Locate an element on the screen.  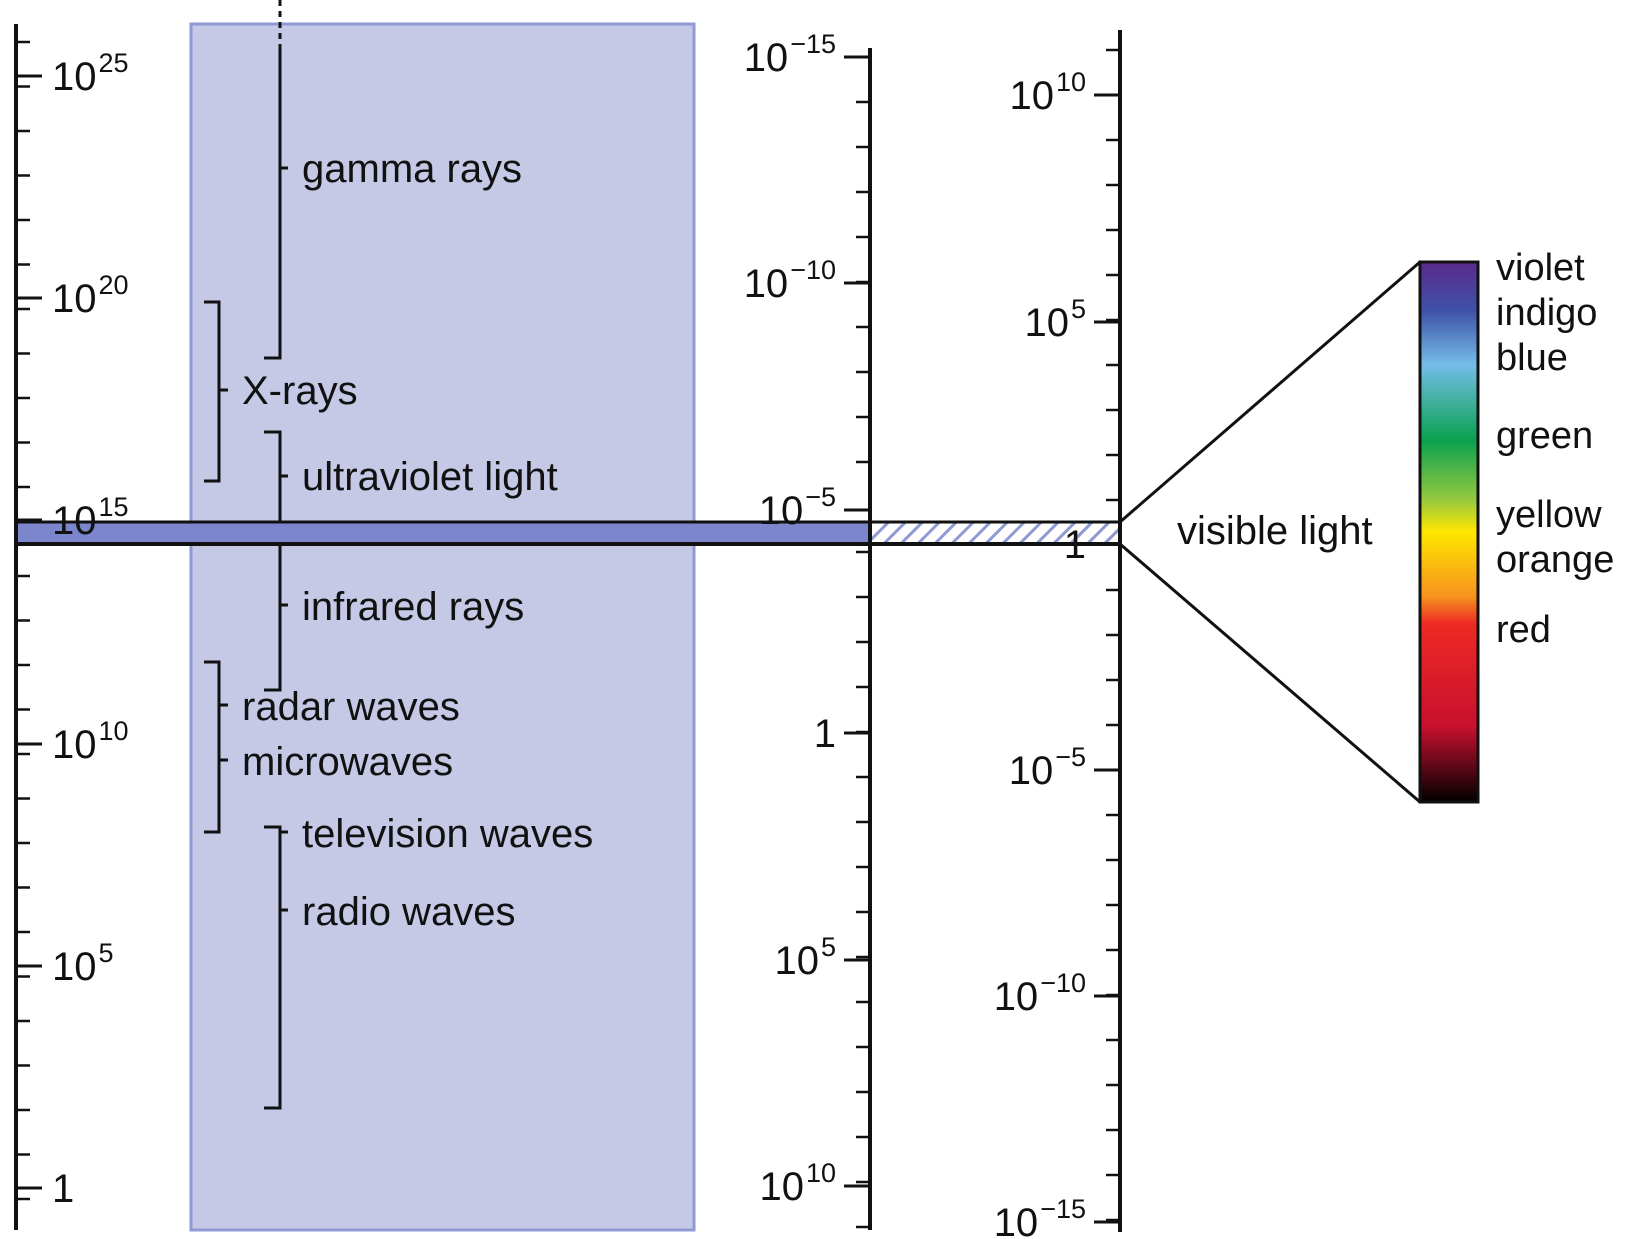
ultraviolet-label: ultraviolet light is located at coordinates (430, 477).